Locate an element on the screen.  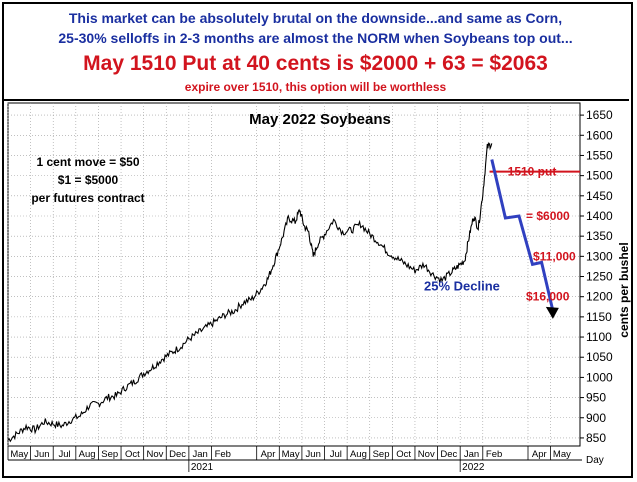
y-tick-label: 1450 is located at coordinates (599, 196).